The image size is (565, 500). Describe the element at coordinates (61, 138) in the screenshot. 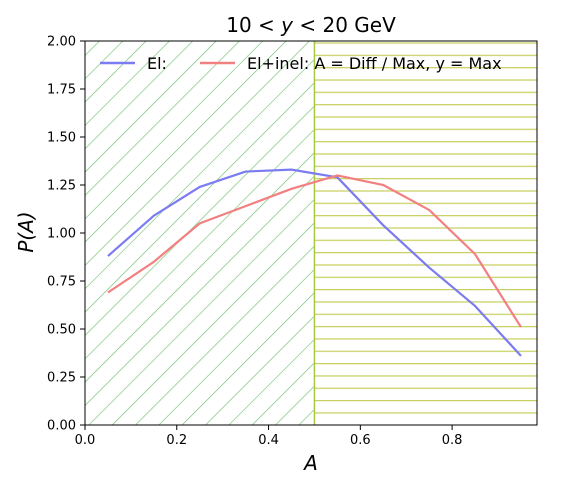

I see `y-tick-label: 1.50` at that location.